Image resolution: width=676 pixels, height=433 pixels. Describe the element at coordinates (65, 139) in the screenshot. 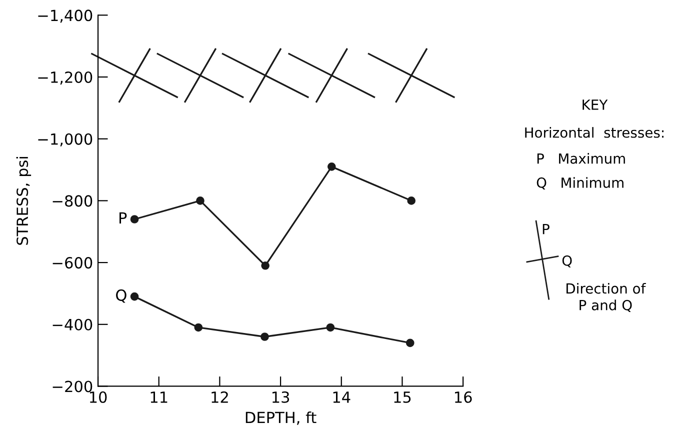

I see `y-tick-label: −1,000` at that location.